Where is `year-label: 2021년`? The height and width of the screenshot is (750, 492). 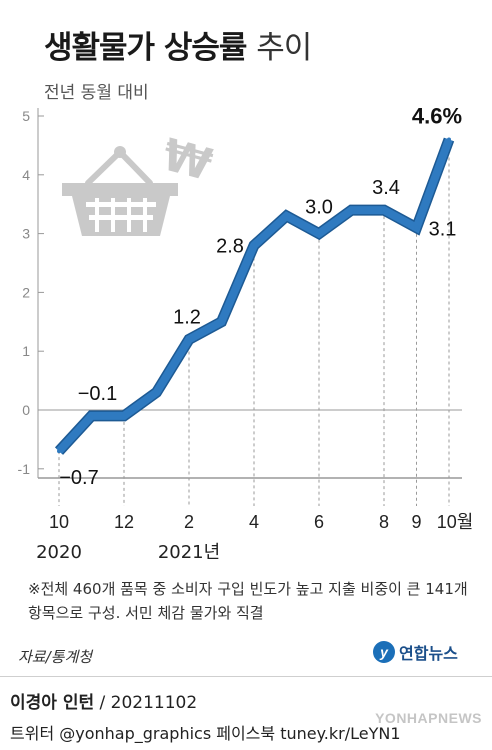
year-label: 2021년 is located at coordinates (189, 552).